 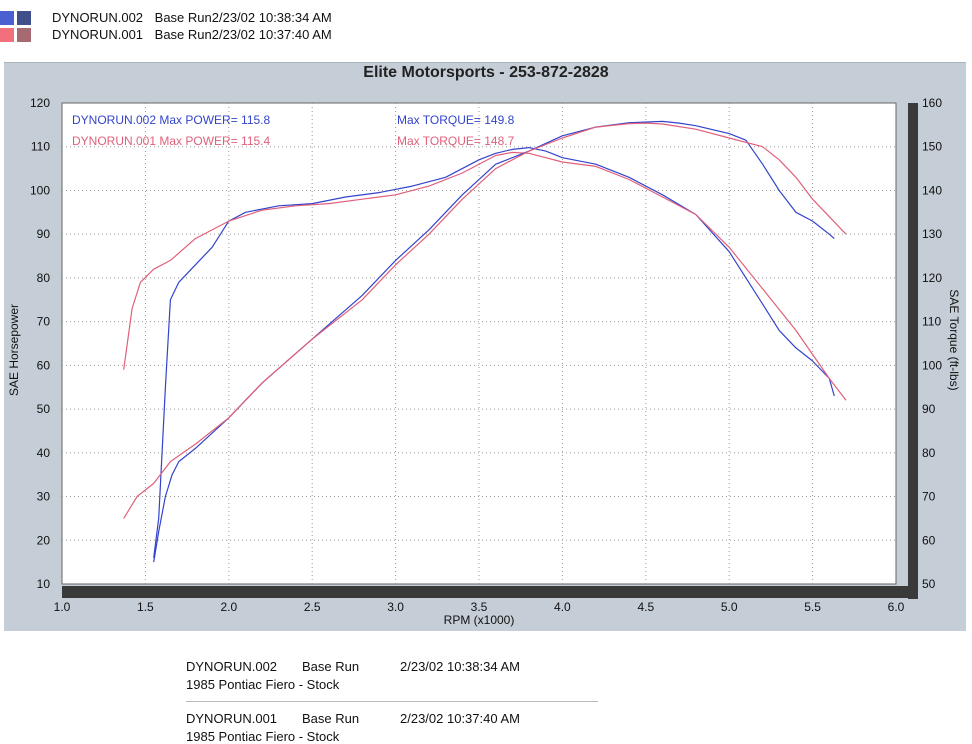 I want to click on annotation-run001-power: DYNORUN.001 Max POWER= 115.4, so click(x=171, y=141).